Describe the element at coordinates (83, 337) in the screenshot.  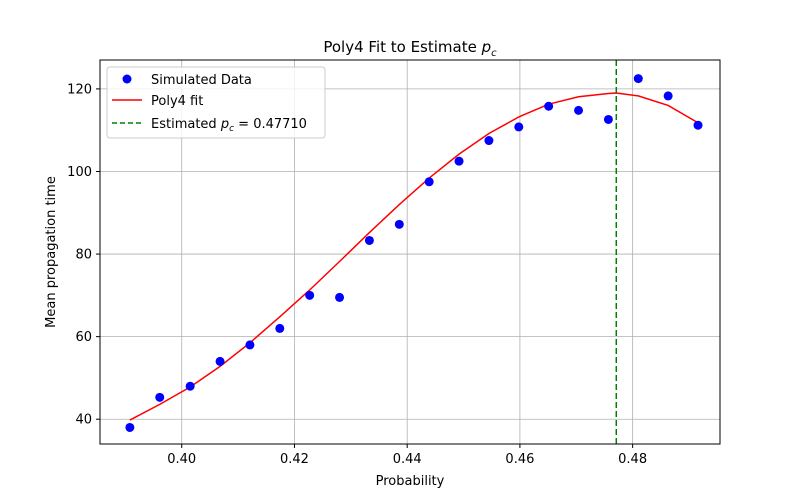
I see `y-tick-label: 60` at that location.